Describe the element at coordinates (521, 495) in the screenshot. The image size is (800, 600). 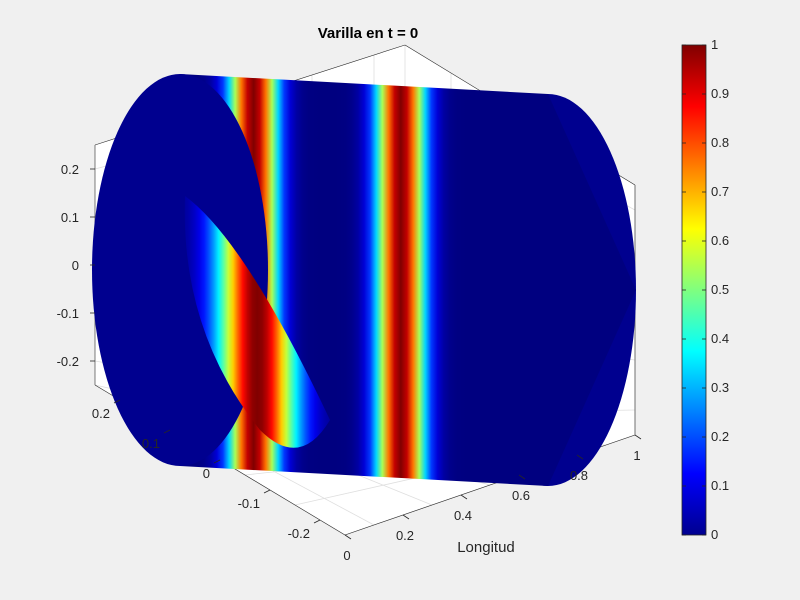
I see `x-tick-label: 0.6` at that location.